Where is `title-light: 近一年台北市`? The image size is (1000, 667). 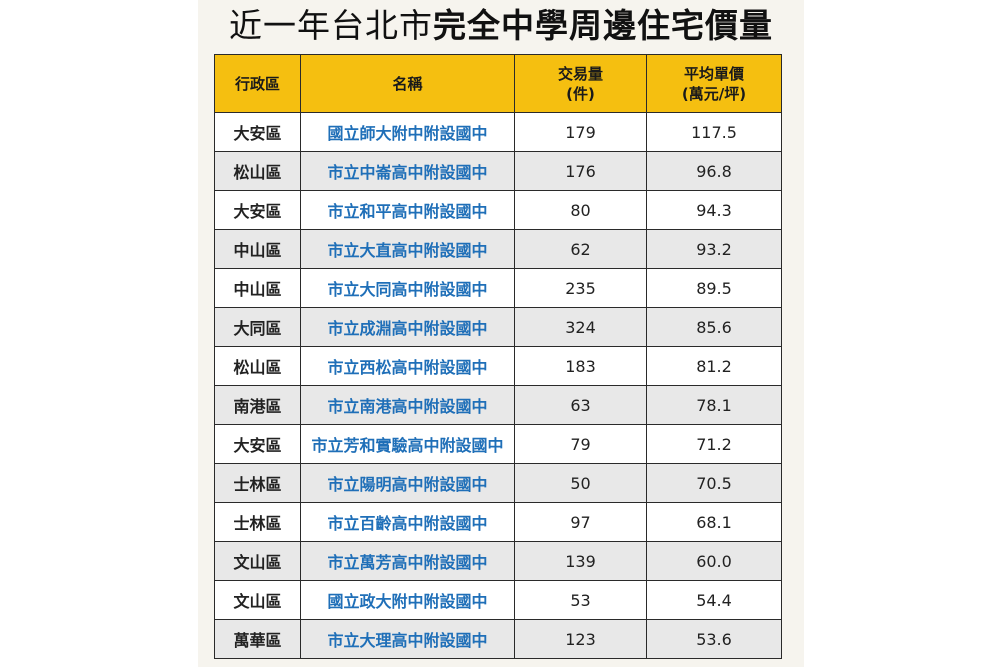
title-light: 近一年台北市 is located at coordinates (331, 25).